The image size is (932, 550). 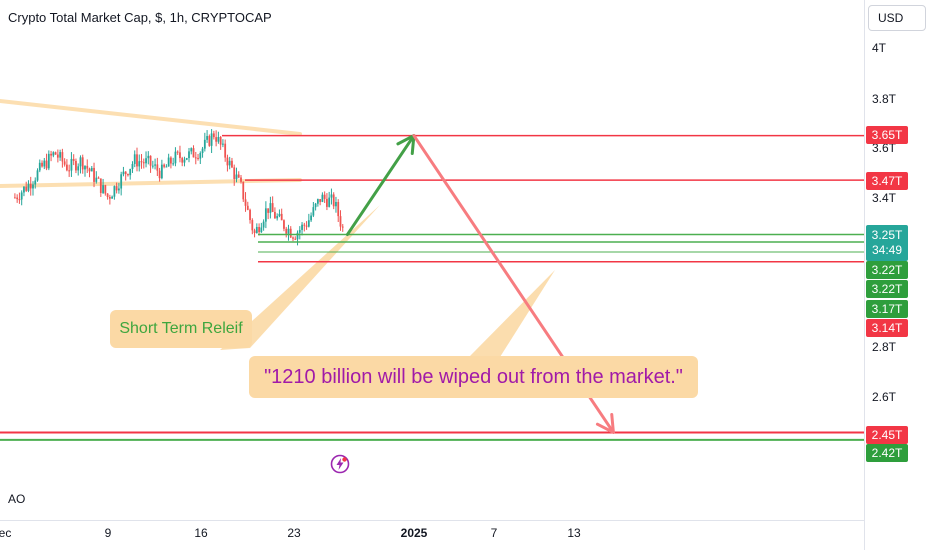 What do you see at coordinates (887, 135) in the screenshot?
I see `price-label-resistance: 3.65T` at bounding box center [887, 135].